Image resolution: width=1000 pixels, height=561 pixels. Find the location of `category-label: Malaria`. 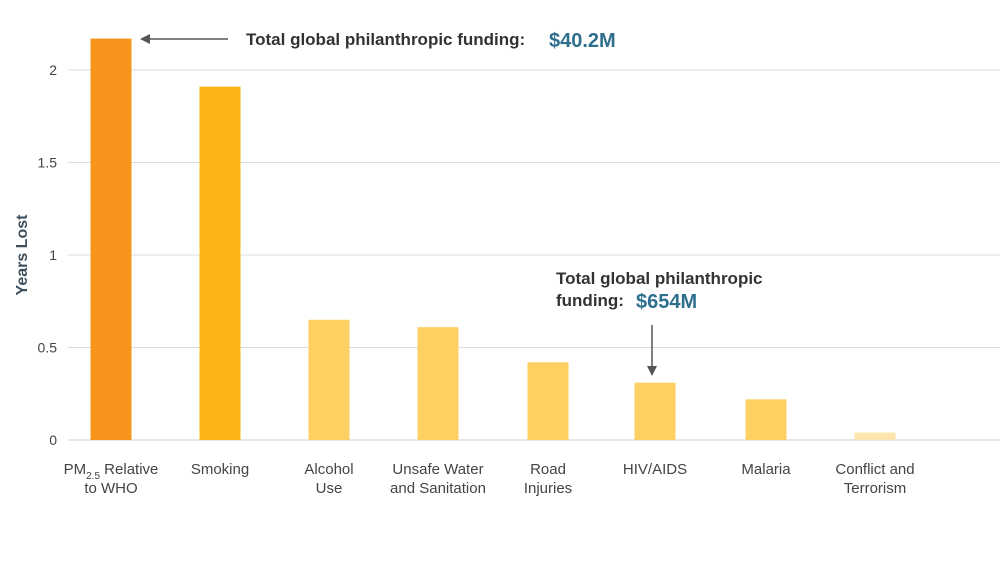

category-label: Malaria is located at coordinates (766, 469).